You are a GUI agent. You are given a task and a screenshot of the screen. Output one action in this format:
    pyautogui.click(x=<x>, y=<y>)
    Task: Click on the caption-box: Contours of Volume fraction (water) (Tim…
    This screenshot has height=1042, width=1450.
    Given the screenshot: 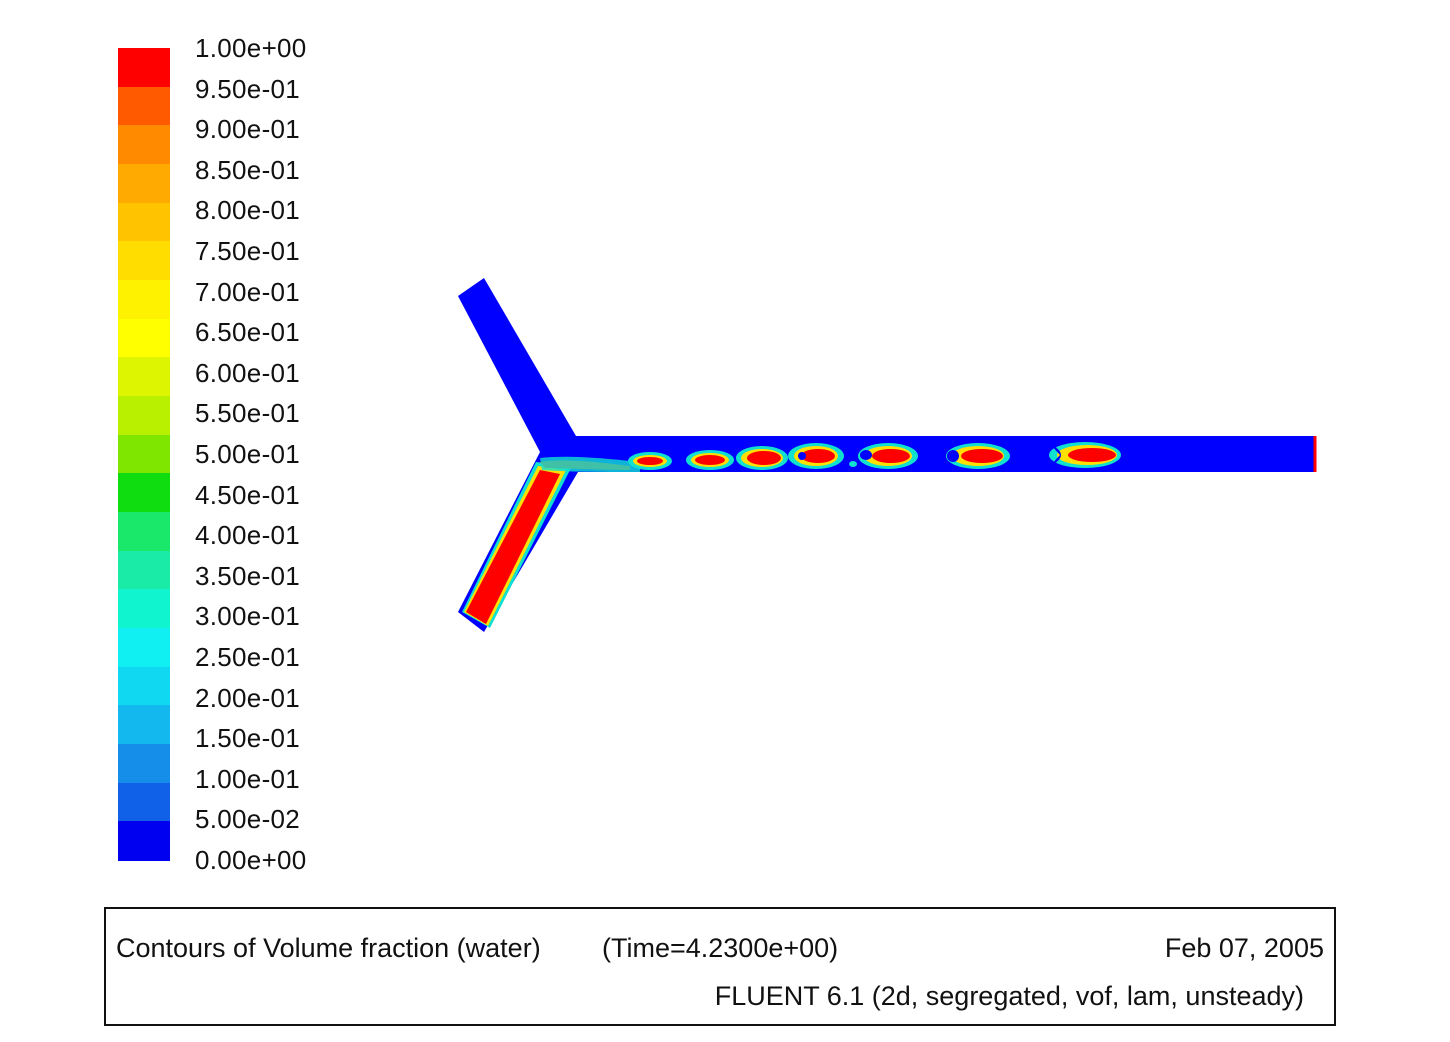 What is the action you would take?
    pyautogui.click(x=720, y=966)
    